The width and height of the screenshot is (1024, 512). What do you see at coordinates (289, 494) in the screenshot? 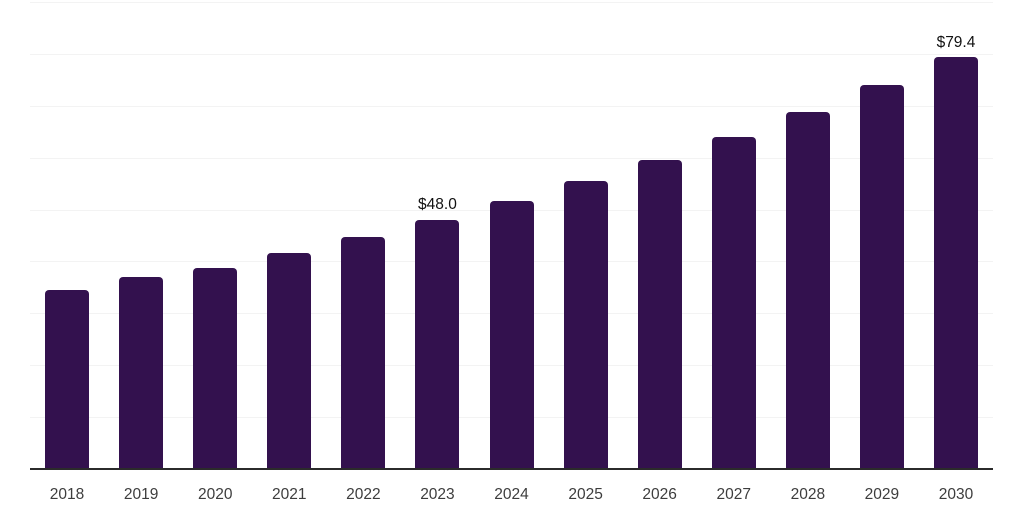
I see `x-tick-label: 2021` at bounding box center [289, 494].